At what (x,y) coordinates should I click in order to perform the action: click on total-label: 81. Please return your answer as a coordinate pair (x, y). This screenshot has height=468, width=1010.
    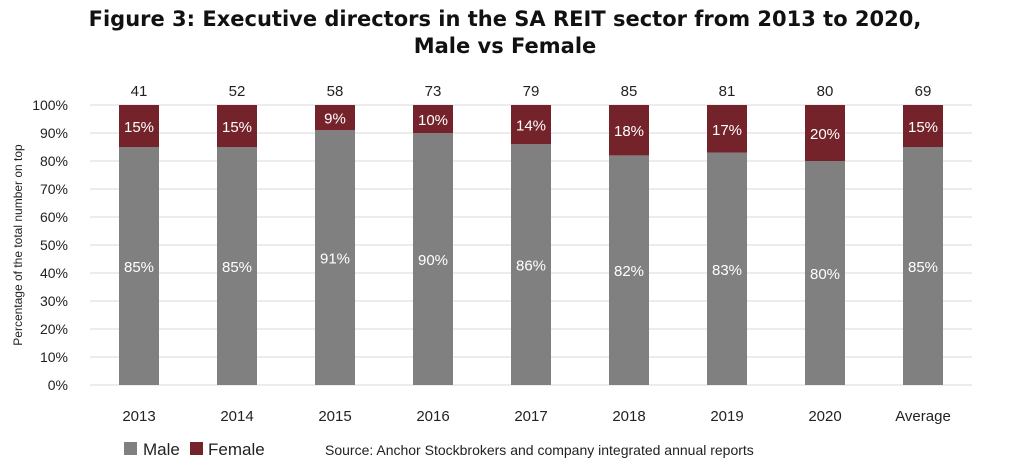
    Looking at the image, I should click on (727, 91).